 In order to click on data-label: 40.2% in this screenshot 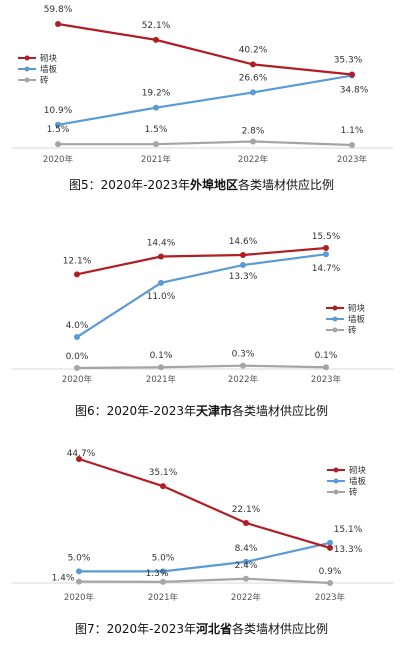, I will do `click(253, 50)`.